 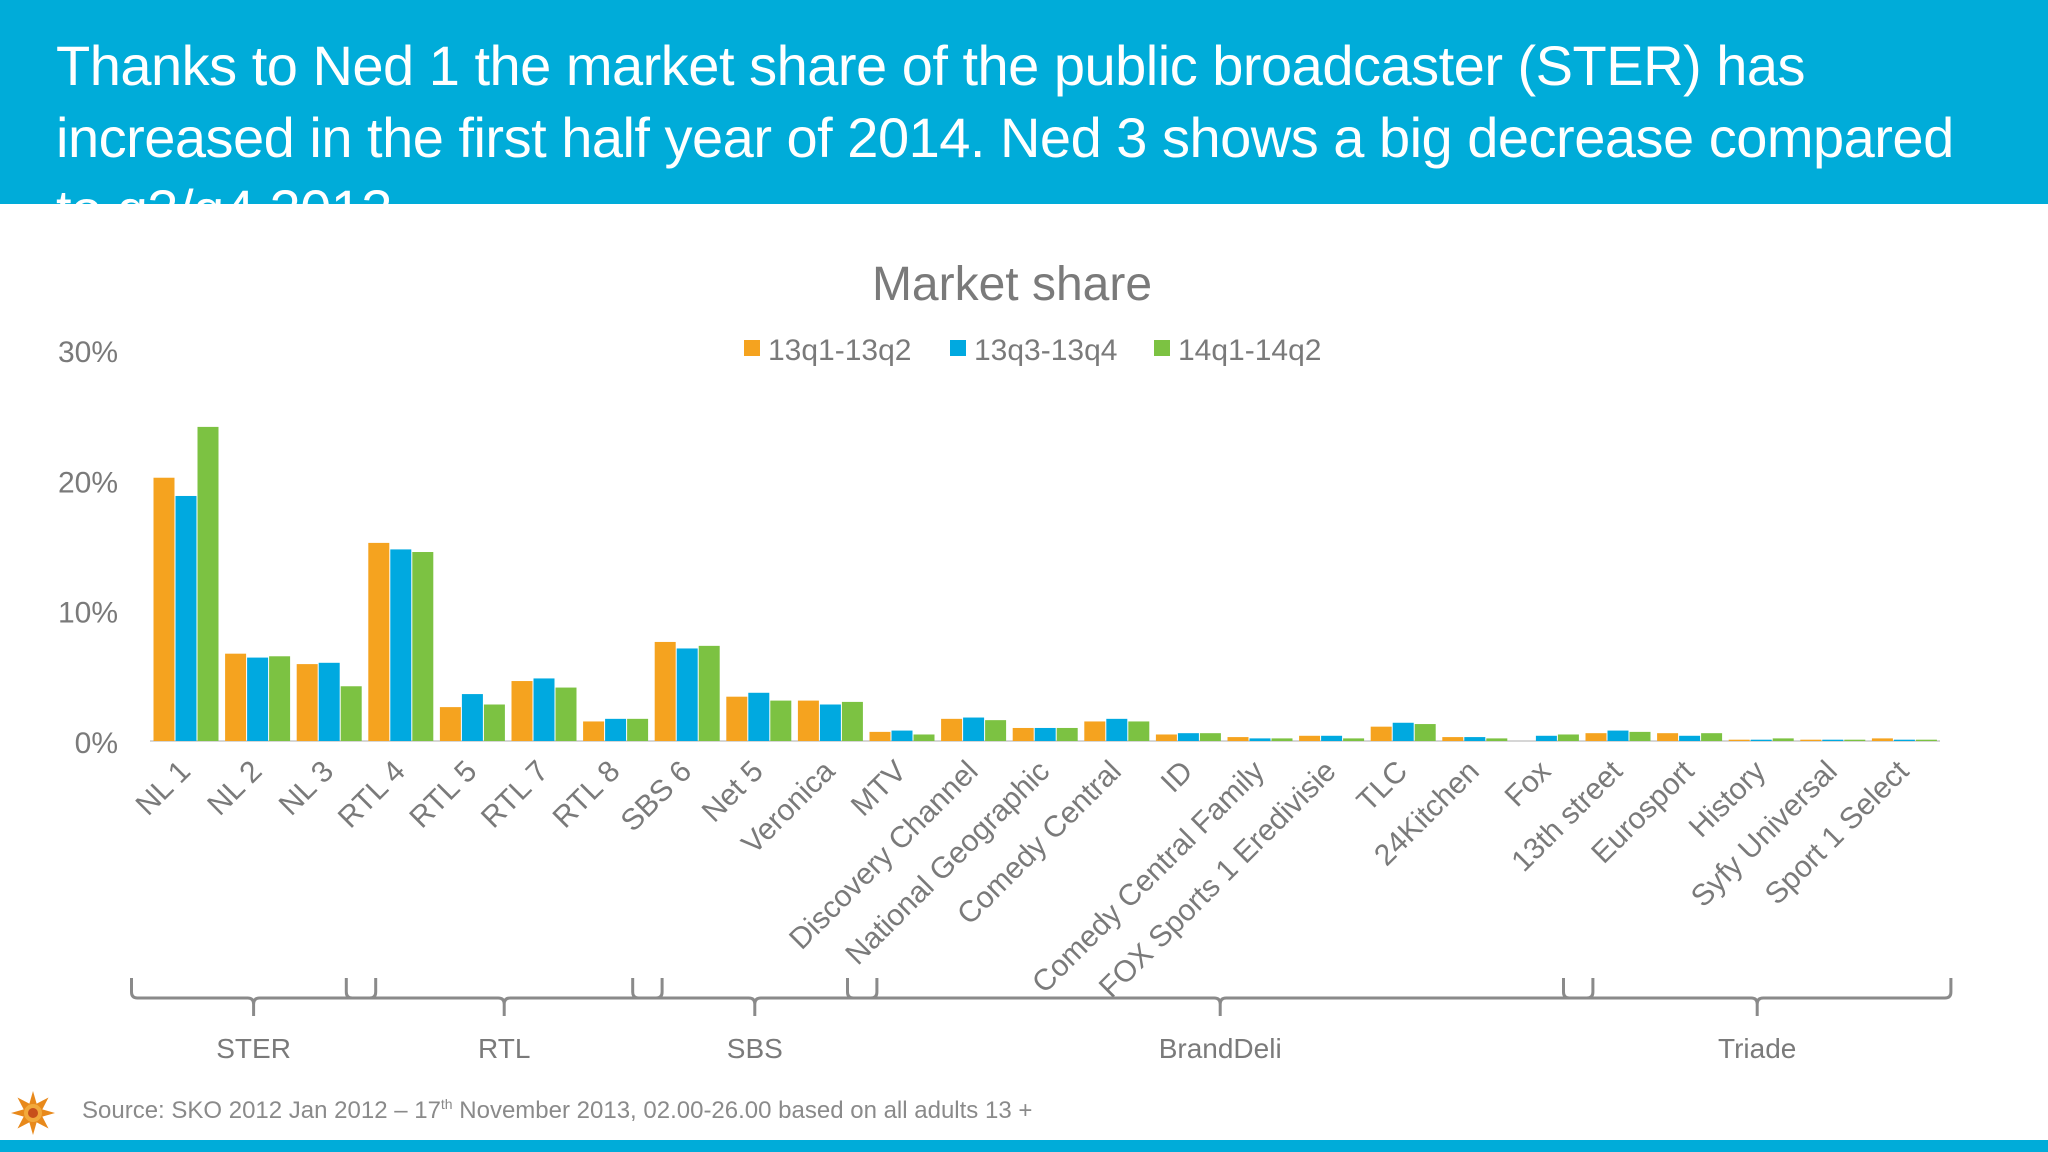 What do you see at coordinates (306, 788) in the screenshot?
I see `x-tick-label: NL 3` at bounding box center [306, 788].